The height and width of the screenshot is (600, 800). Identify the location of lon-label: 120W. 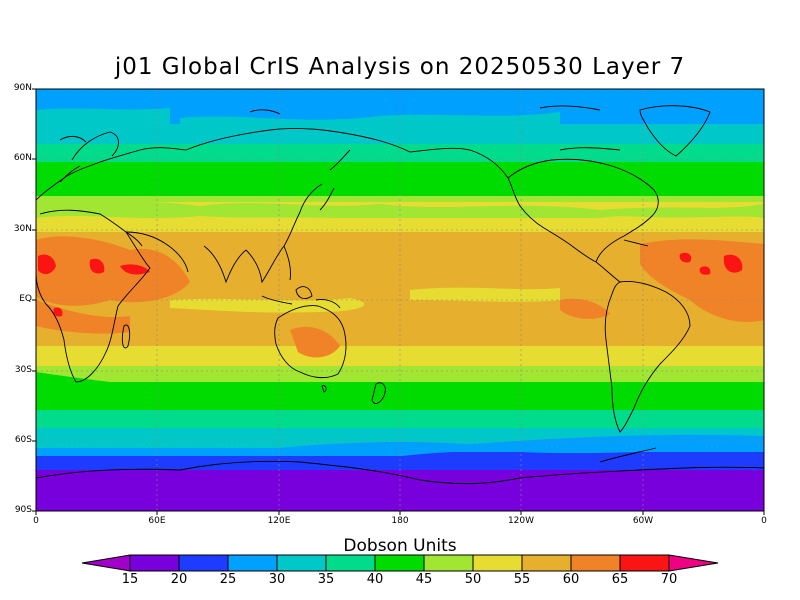
(521, 521).